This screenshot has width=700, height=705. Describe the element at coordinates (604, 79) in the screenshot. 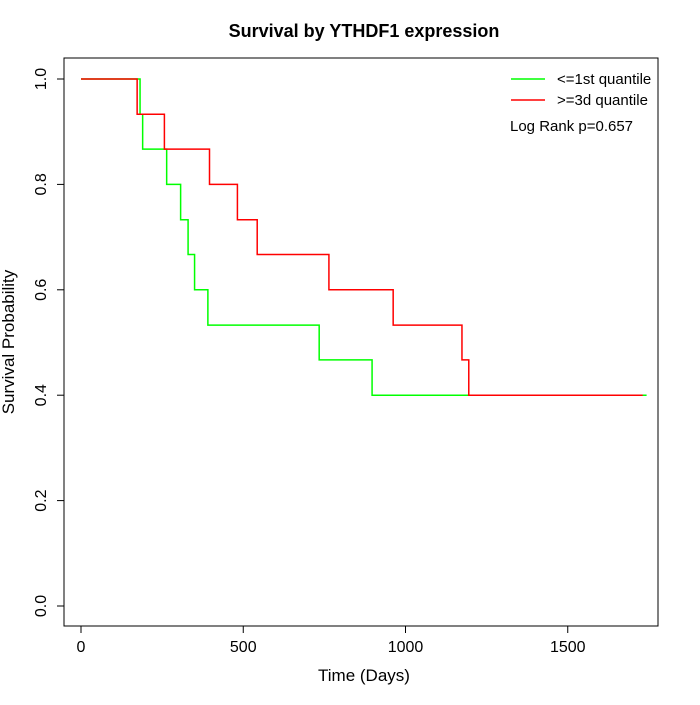

I see `legend-label-low: <=1st quantile` at that location.